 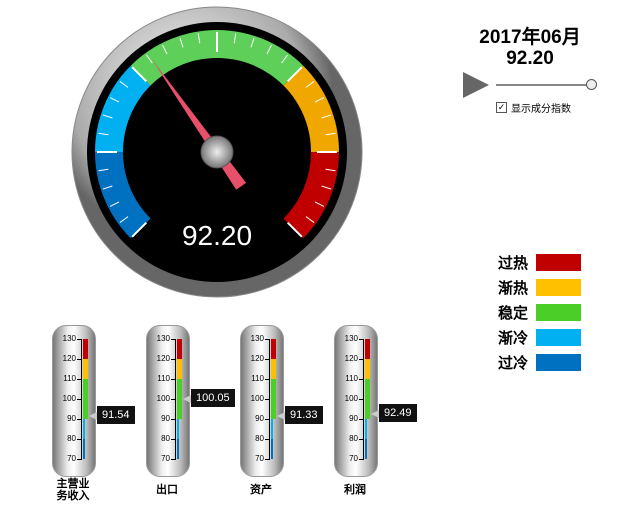 I want to click on needle-hub, so click(x=217, y=152).